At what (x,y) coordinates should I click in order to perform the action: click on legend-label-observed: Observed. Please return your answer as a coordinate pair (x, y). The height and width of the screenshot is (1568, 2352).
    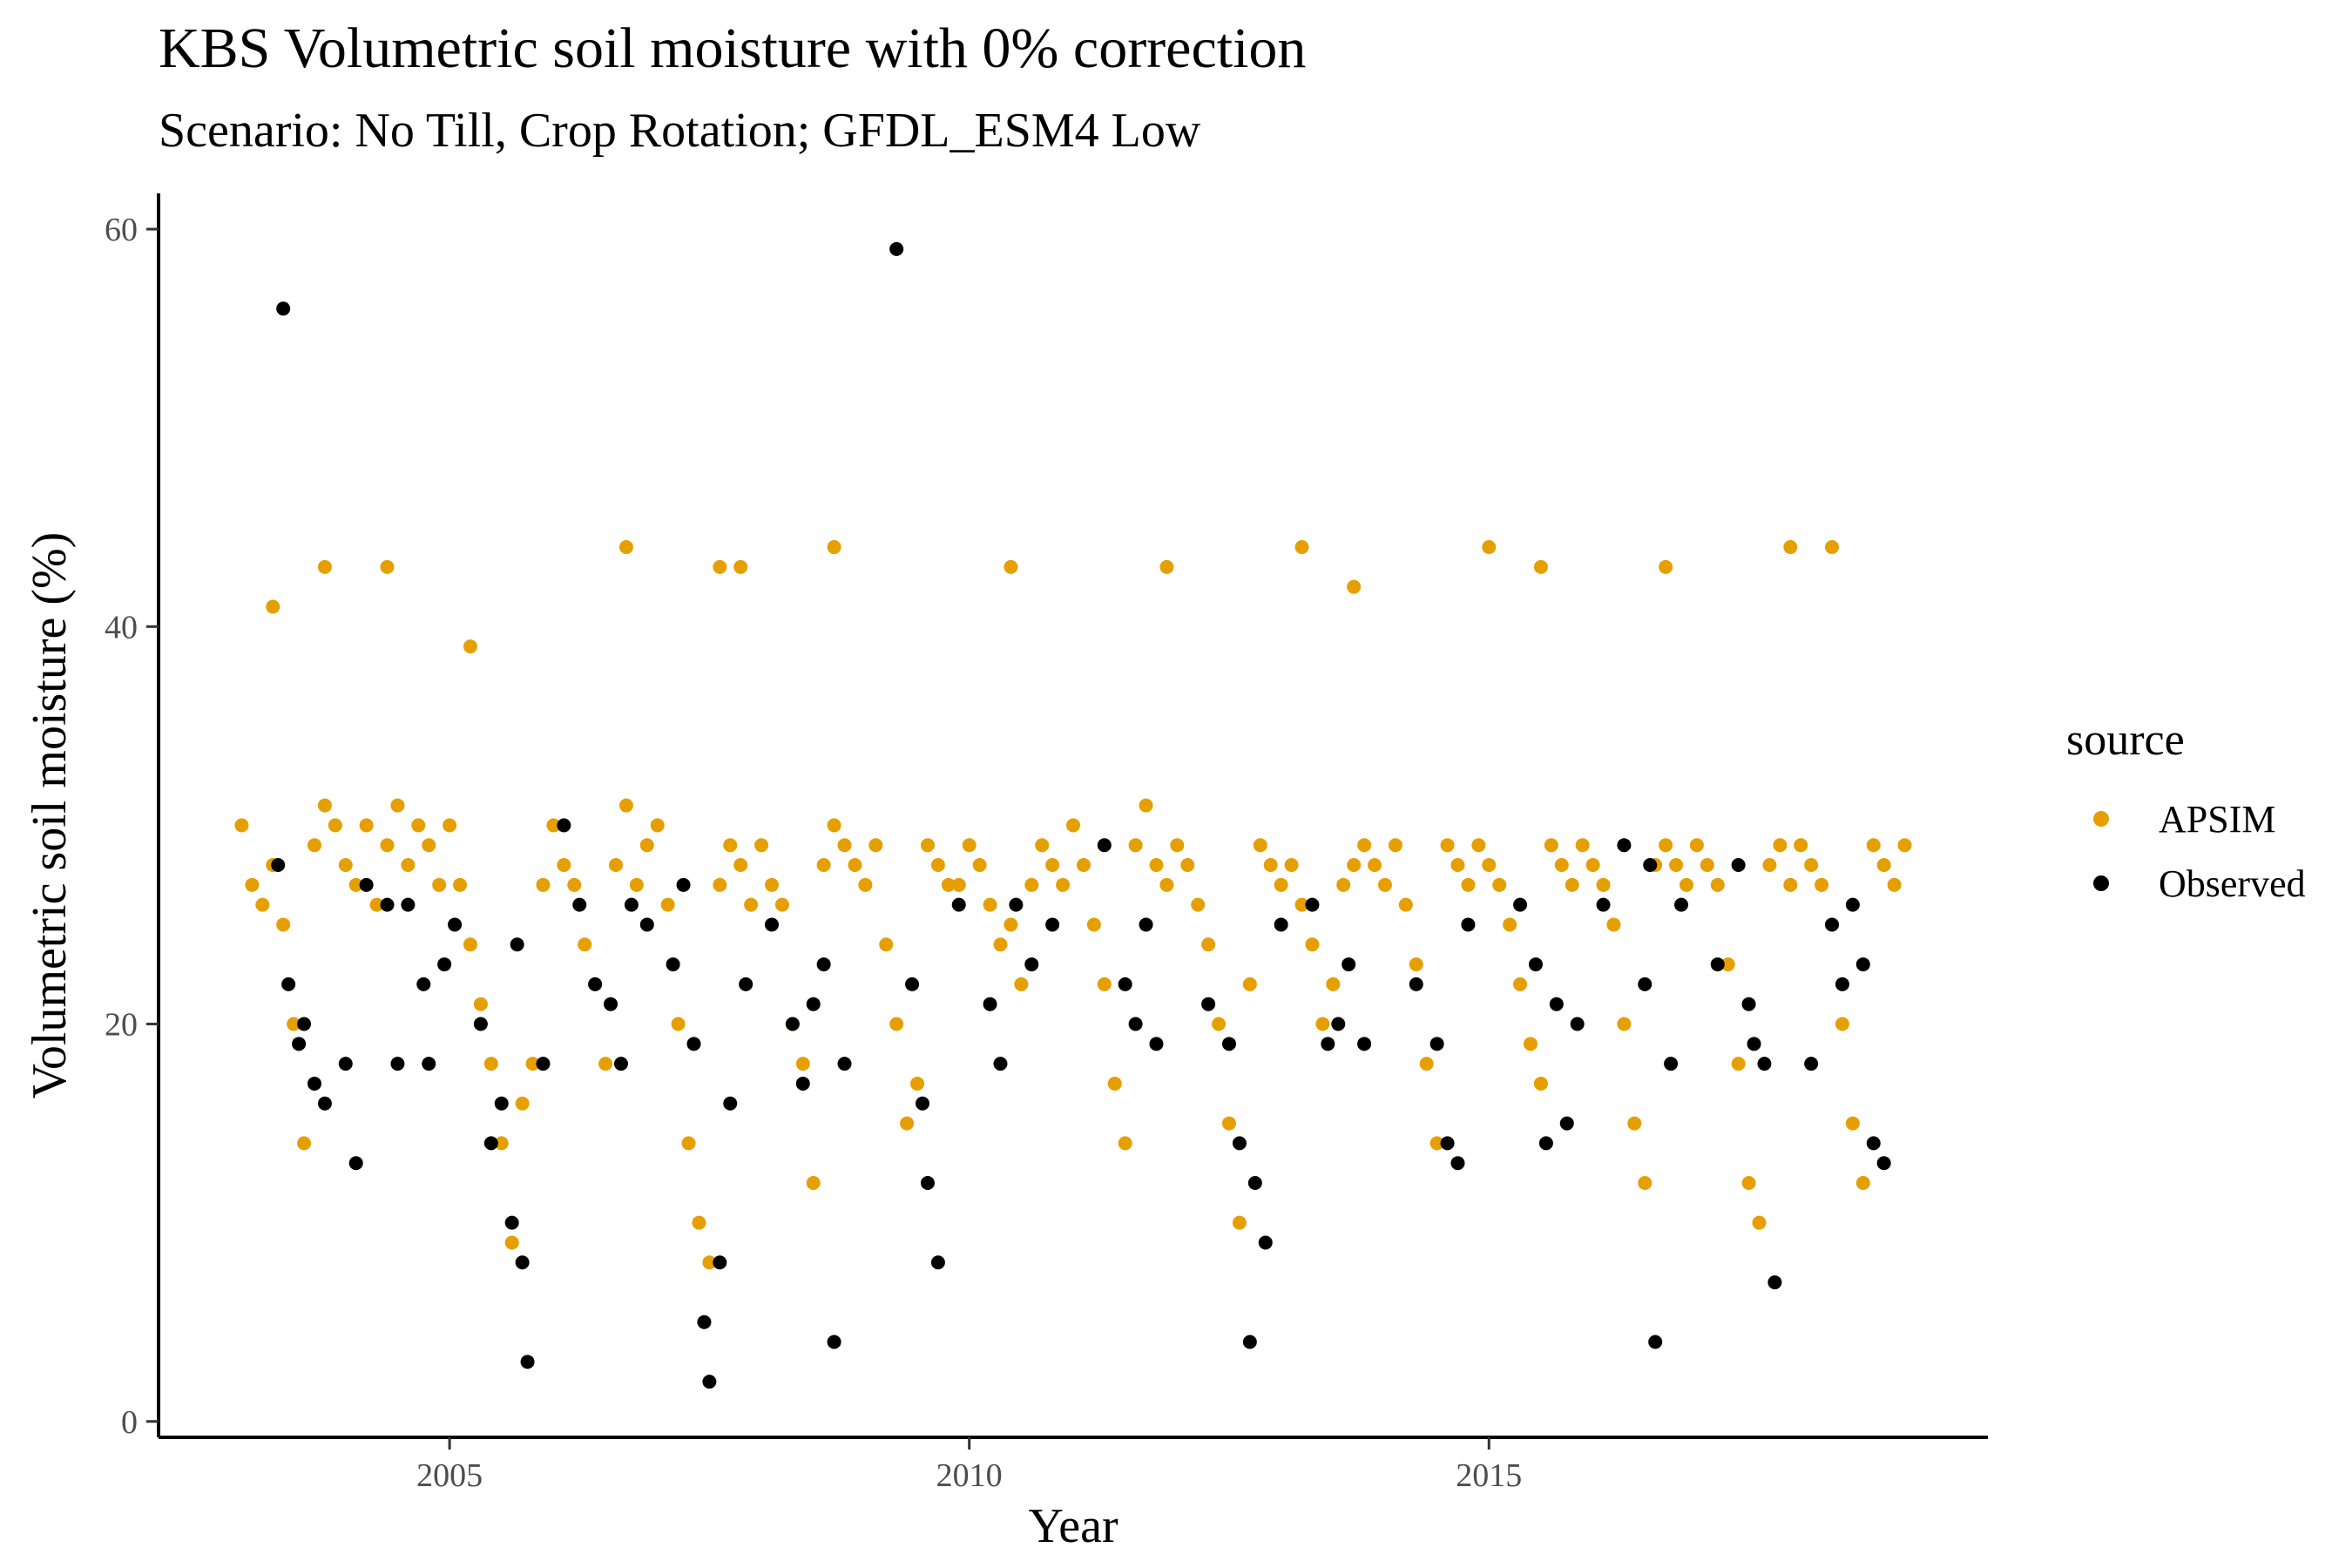
    Looking at the image, I should click on (2232, 884).